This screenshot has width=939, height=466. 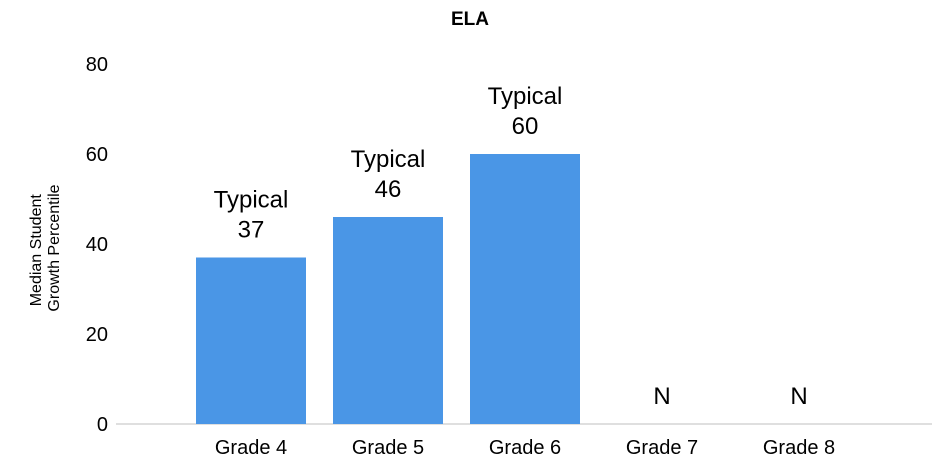 I want to click on y-axis-label: Median Student Growth Percentile, so click(x=45, y=247).